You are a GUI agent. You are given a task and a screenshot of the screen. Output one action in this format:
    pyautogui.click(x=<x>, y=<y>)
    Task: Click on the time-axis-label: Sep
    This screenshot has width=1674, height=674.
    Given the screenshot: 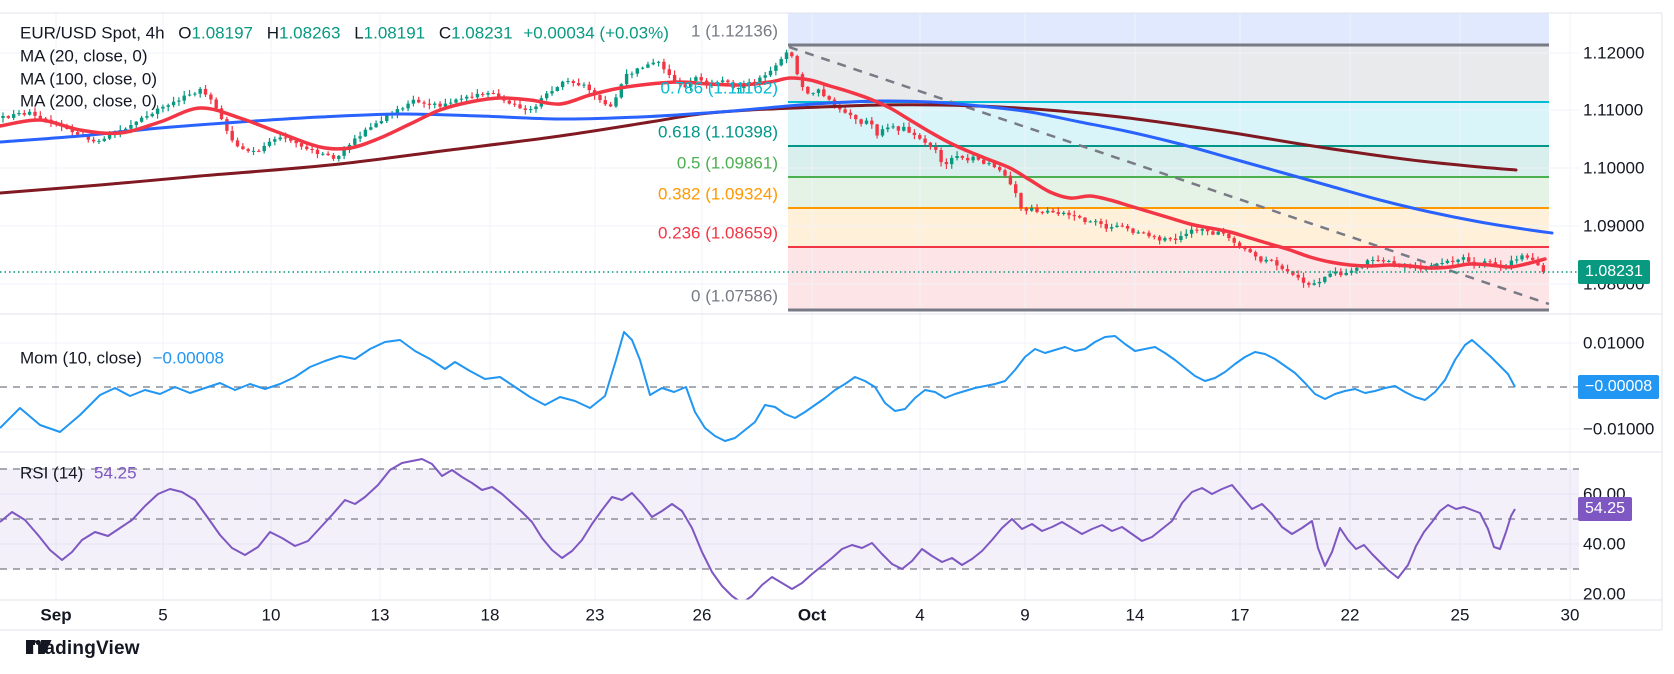 What is the action you would take?
    pyautogui.click(x=56, y=615)
    